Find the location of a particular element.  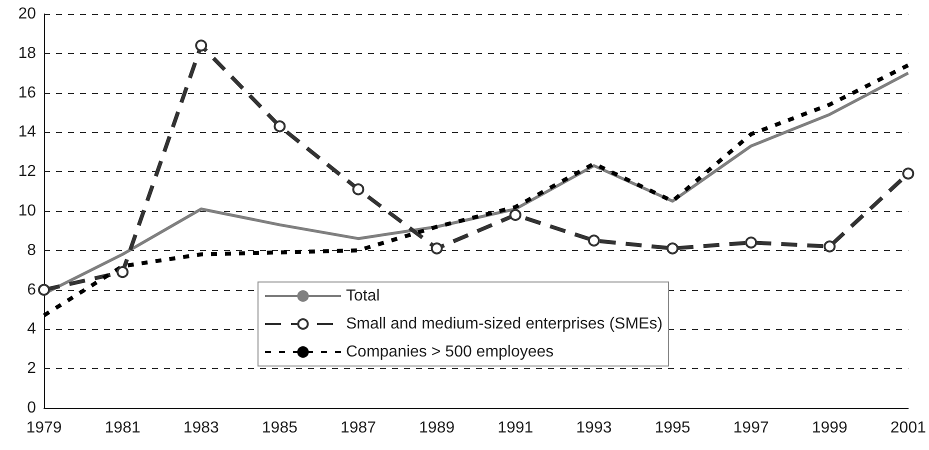

x-tick-label: 1995 is located at coordinates (672, 428).